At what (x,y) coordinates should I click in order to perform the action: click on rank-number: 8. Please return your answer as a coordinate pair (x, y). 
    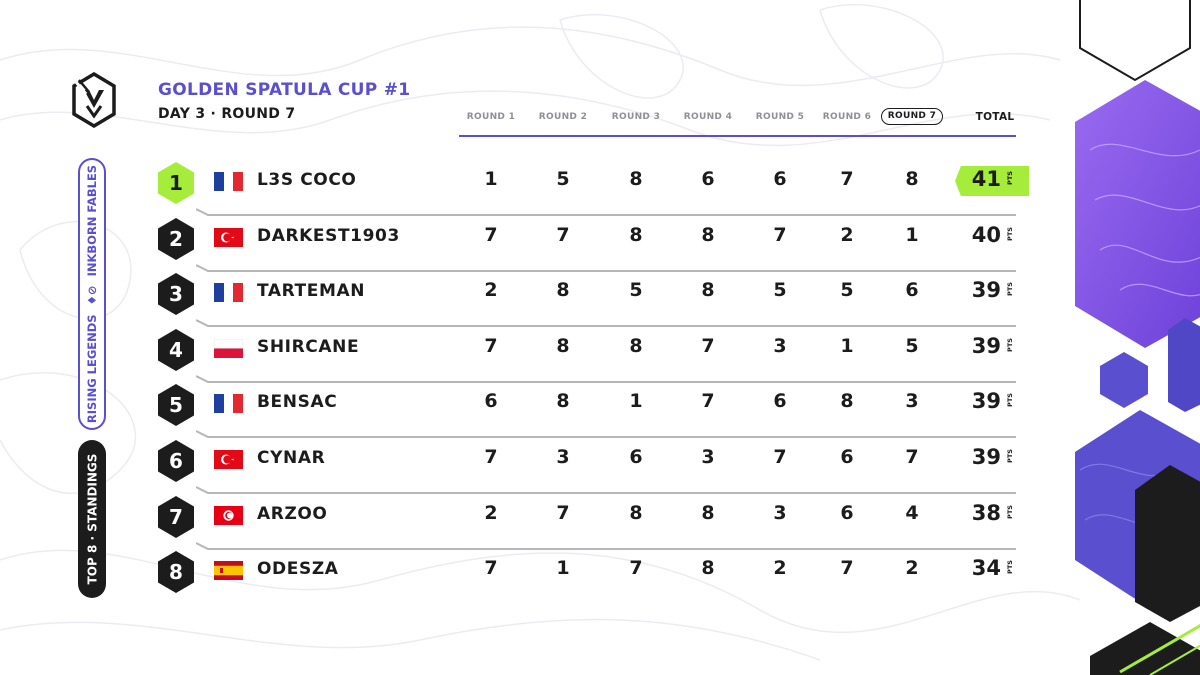
    Looking at the image, I should click on (176, 572).